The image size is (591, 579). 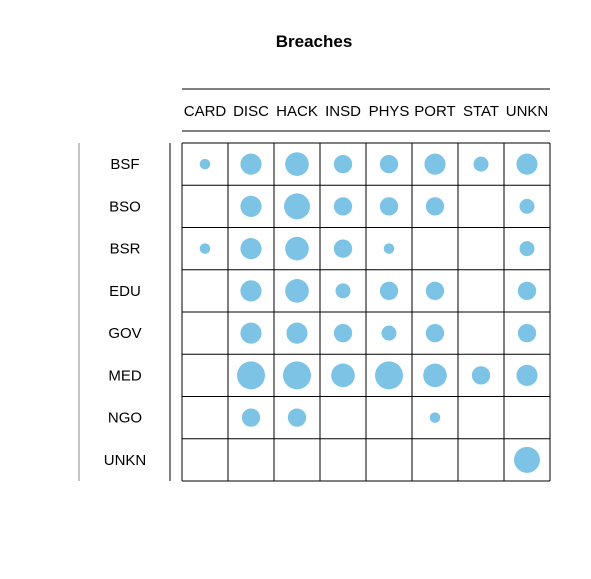 I want to click on bubble-bsr-hack, so click(x=297, y=248).